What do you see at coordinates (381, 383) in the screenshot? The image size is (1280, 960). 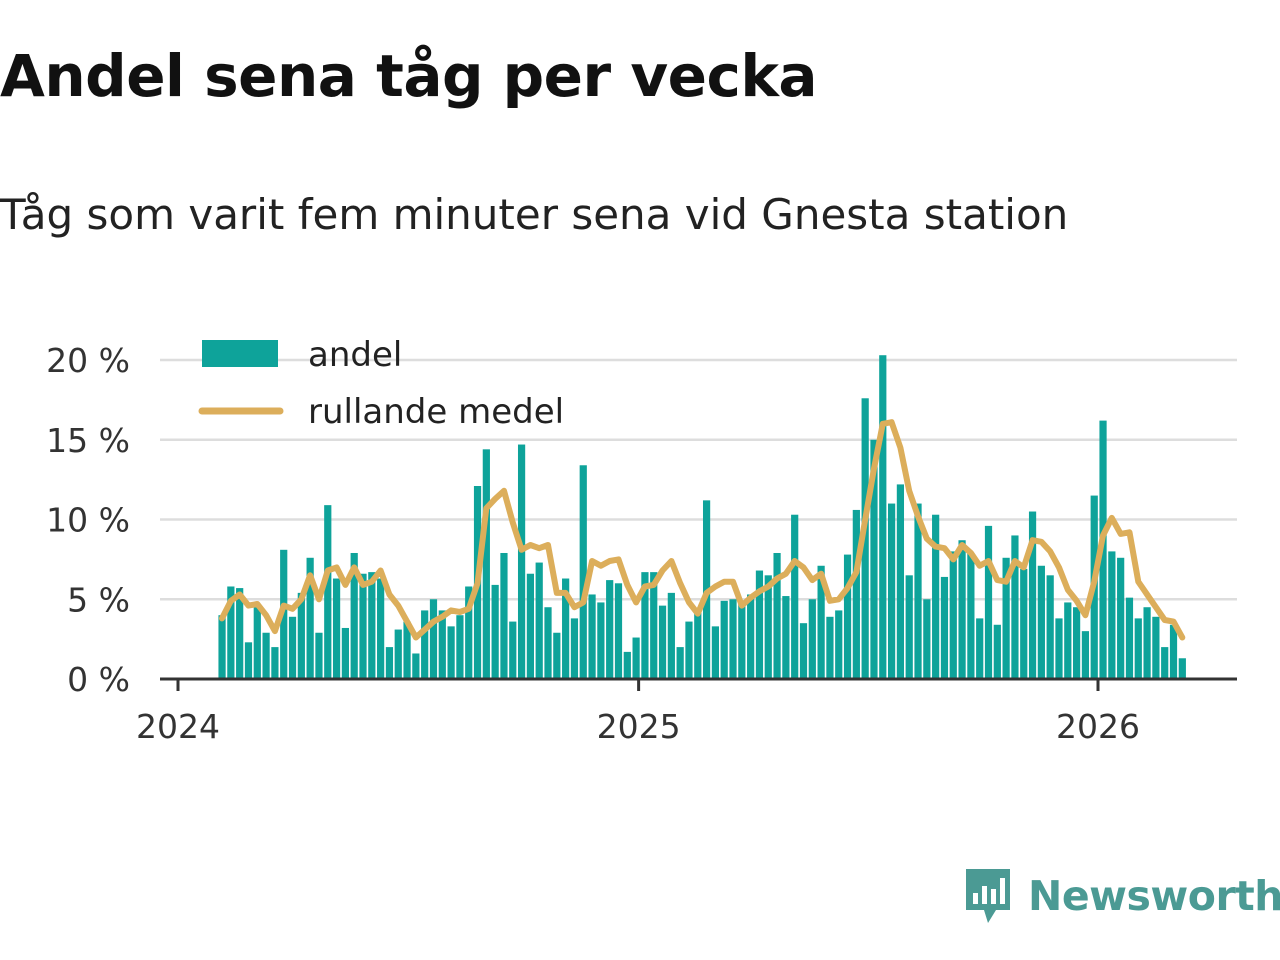 I see `legend: andel rullande medel` at bounding box center [381, 383].